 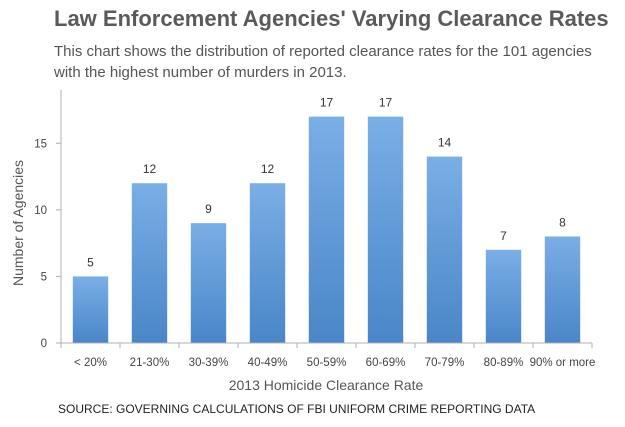 What do you see at coordinates (90, 262) in the screenshot?
I see `bar-value-label: 5` at bounding box center [90, 262].